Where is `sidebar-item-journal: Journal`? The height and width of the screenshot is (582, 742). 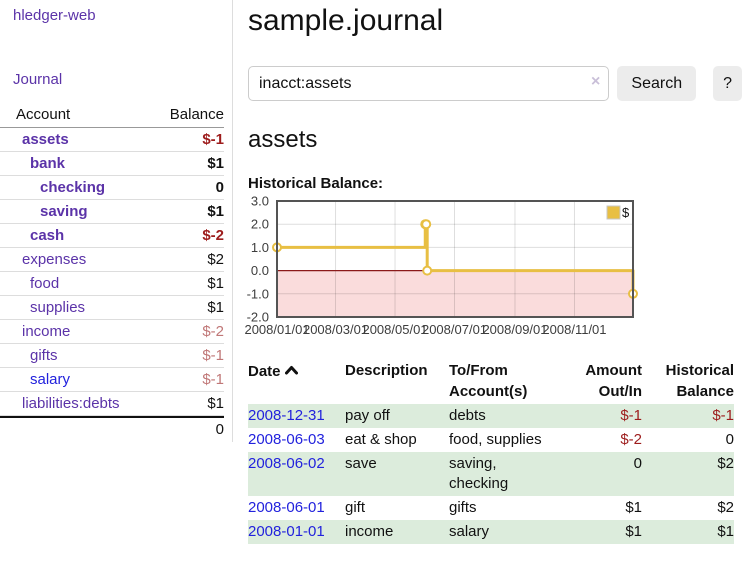
sidebar-item-journal: Journal is located at coordinates (38, 79).